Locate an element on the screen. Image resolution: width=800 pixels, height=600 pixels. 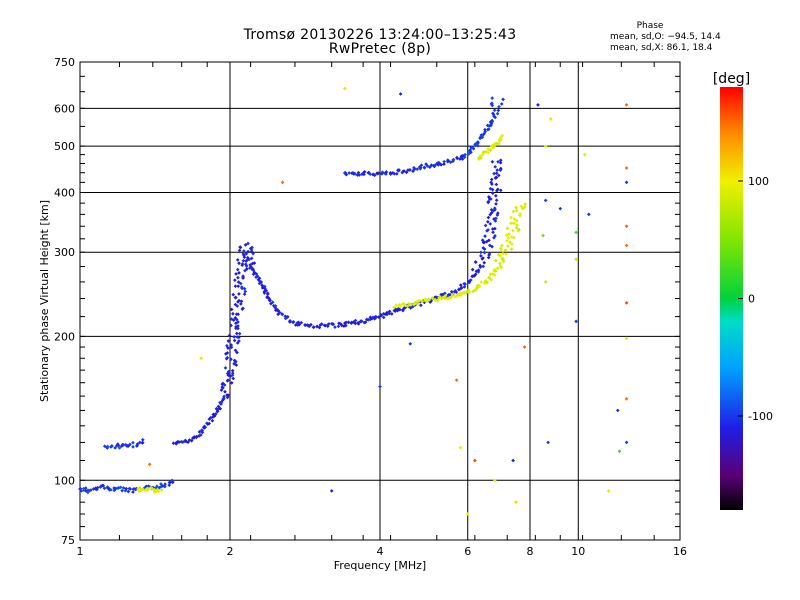
colorbar-tick-label: 100 is located at coordinates (758, 181).